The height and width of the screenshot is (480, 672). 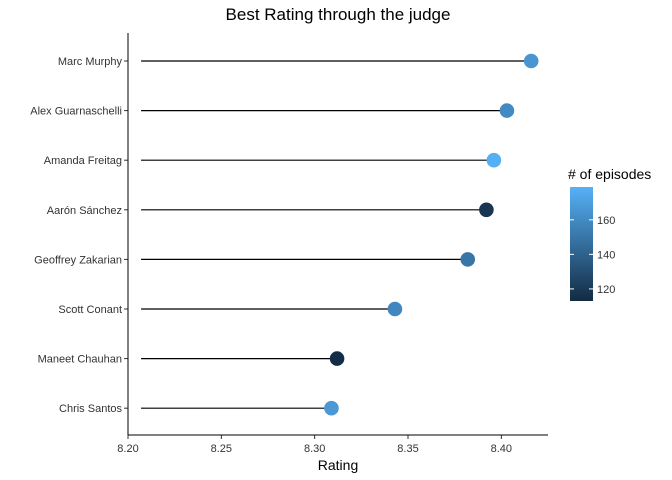 What do you see at coordinates (90, 62) in the screenshot?
I see `y-tick-label: Marc Murphy` at bounding box center [90, 62].